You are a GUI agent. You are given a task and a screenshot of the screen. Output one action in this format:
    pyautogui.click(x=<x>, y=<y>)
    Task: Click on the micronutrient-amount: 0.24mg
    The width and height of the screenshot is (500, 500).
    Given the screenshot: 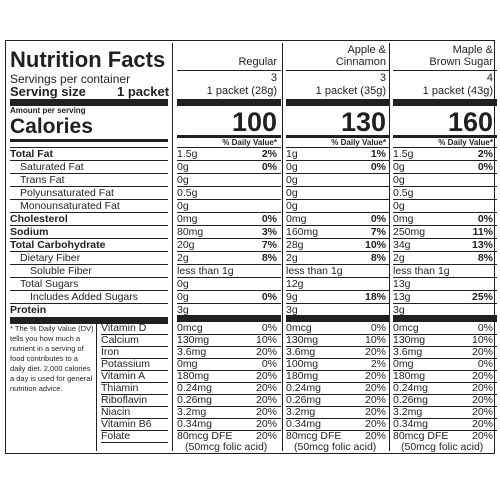 What is the action you would take?
    pyautogui.click(x=411, y=388)
    